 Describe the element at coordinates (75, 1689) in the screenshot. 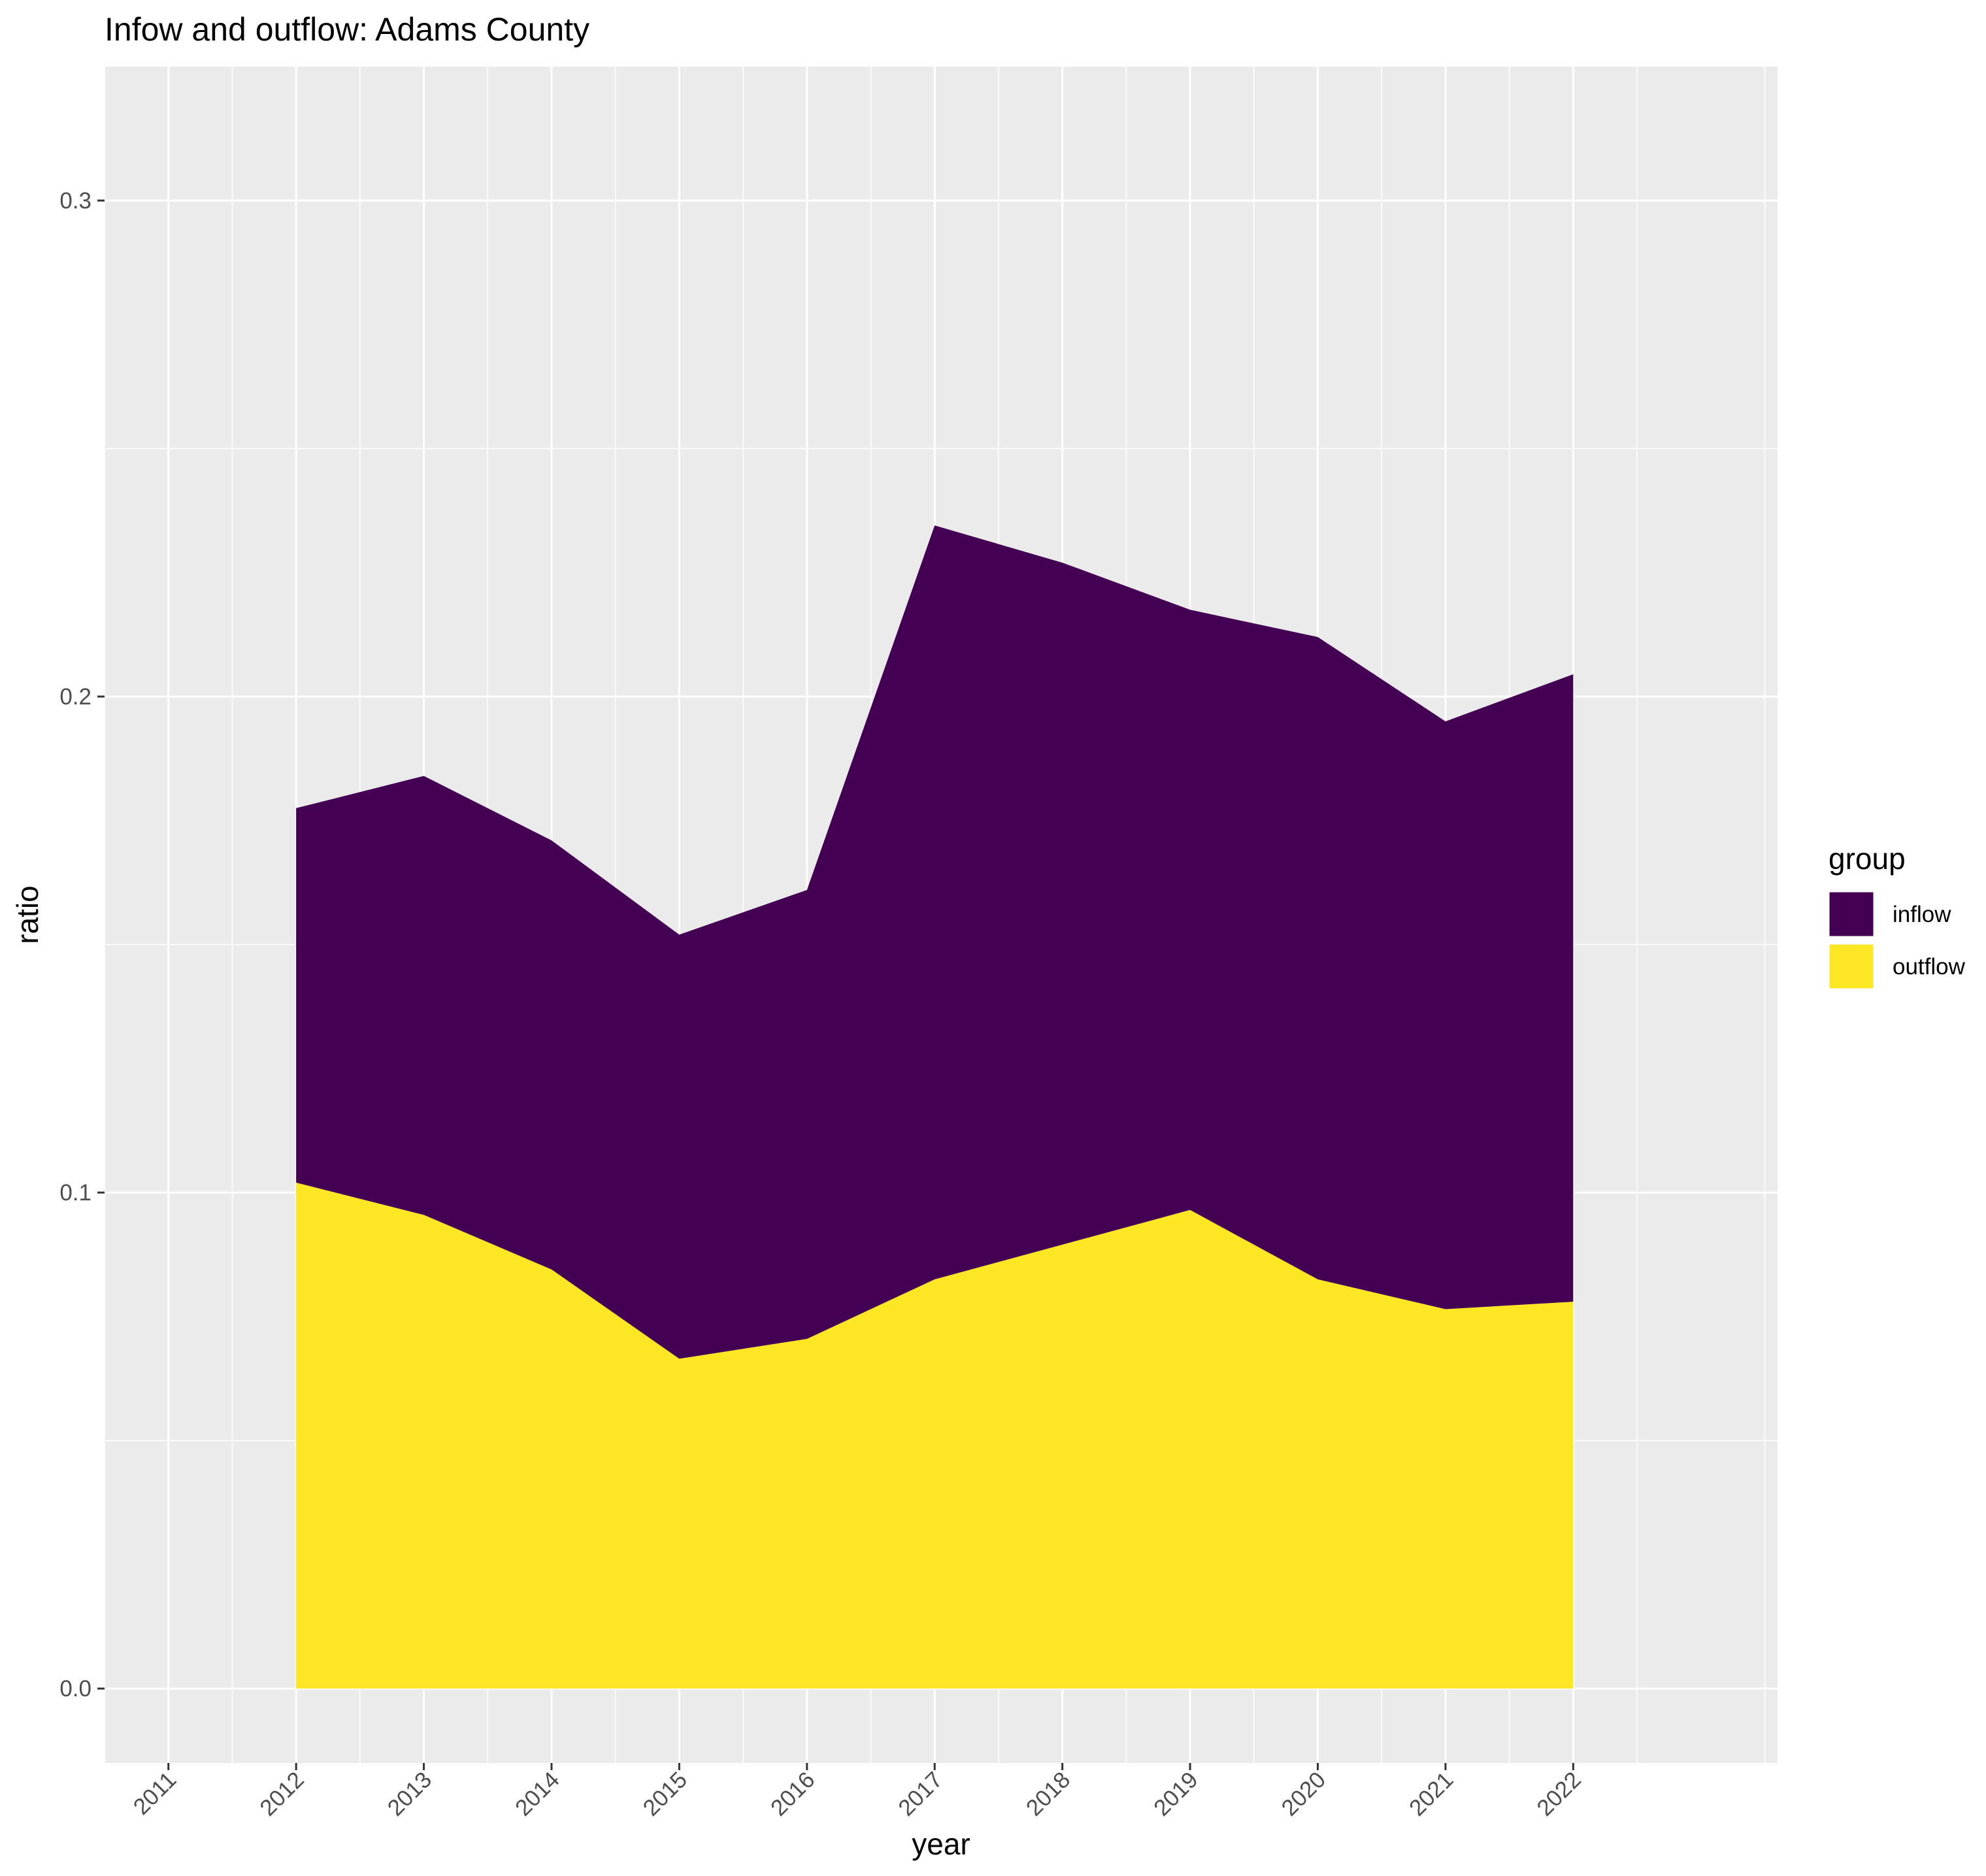

I see `y-tick-label: 0.0` at that location.